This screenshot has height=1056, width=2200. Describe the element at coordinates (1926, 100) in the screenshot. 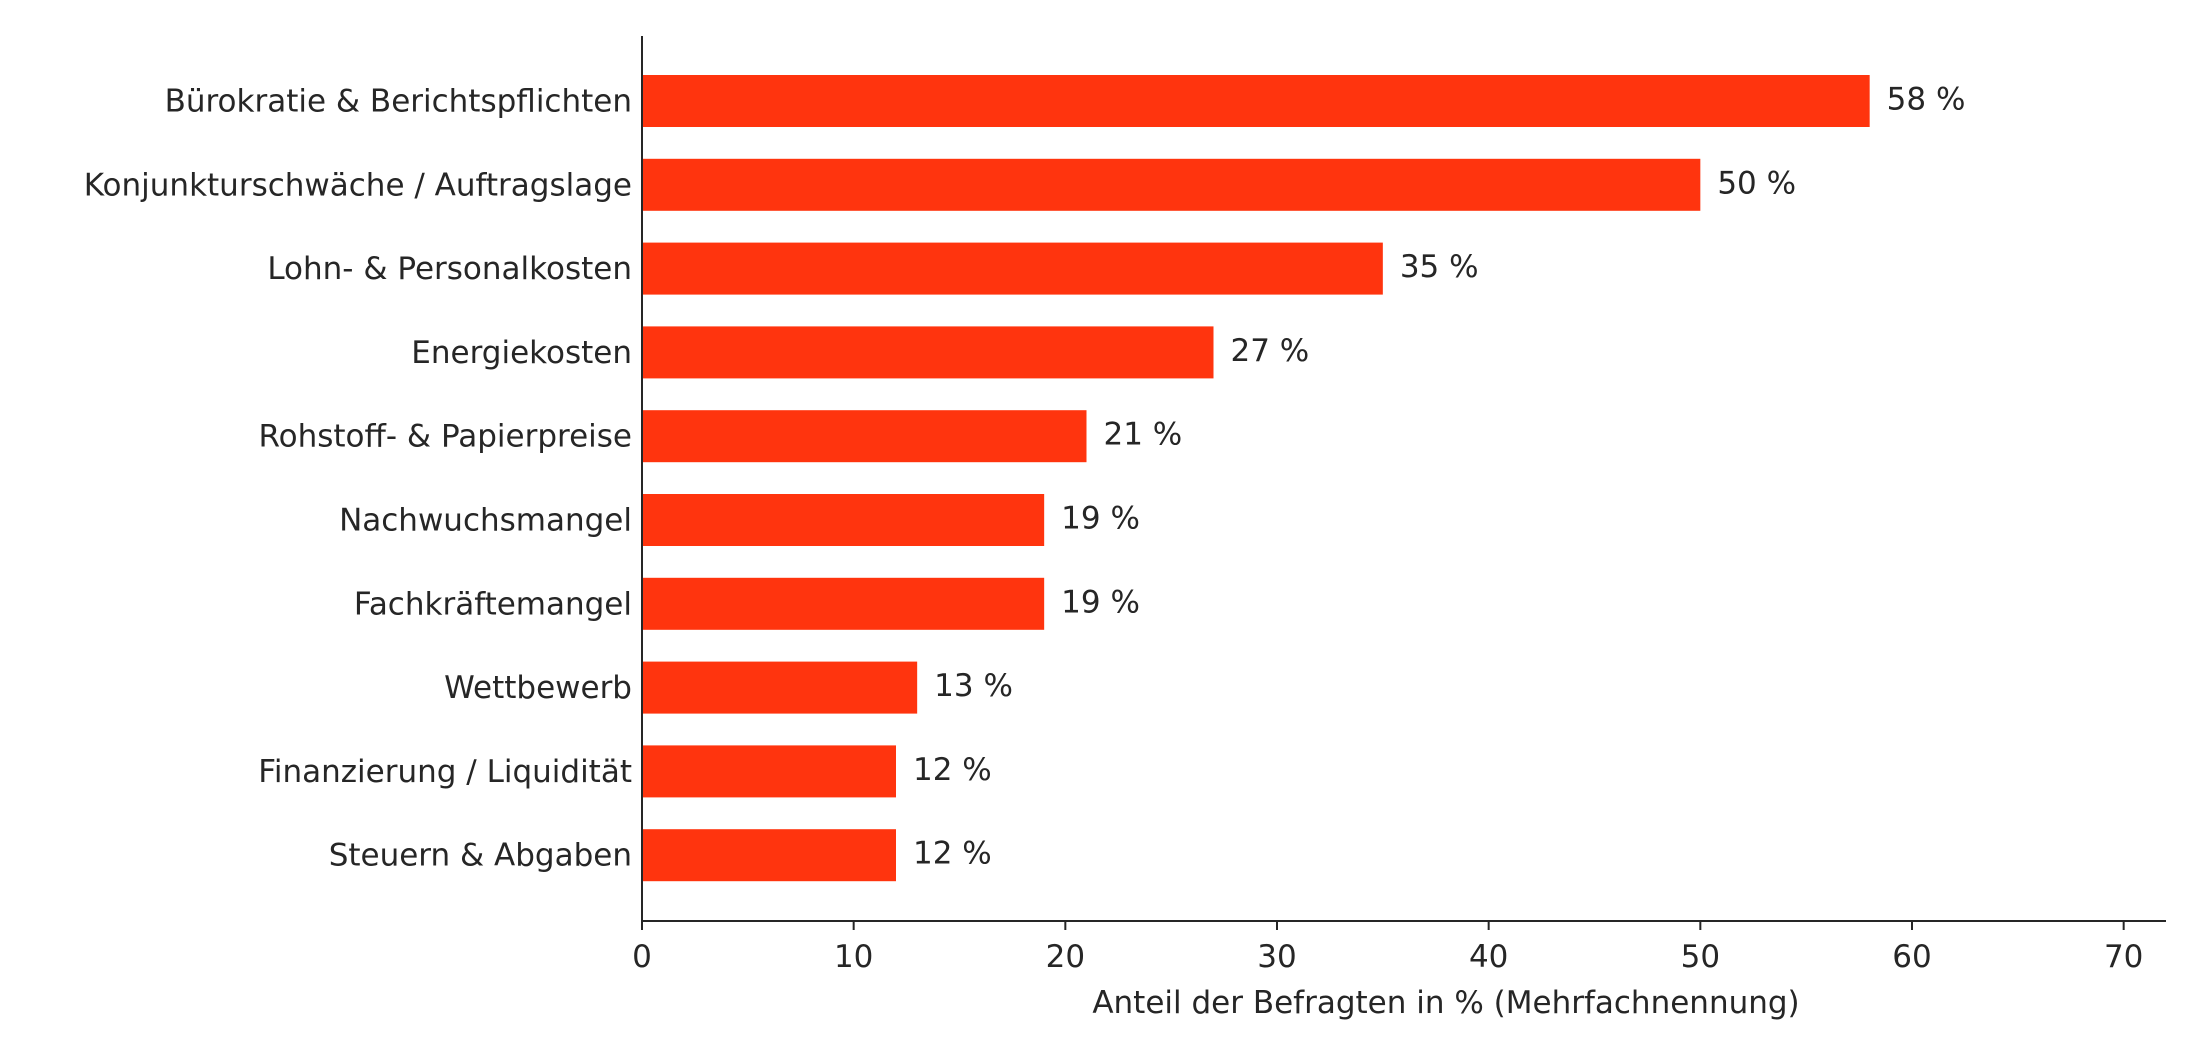

I see `bar-value-label: 58 %` at that location.